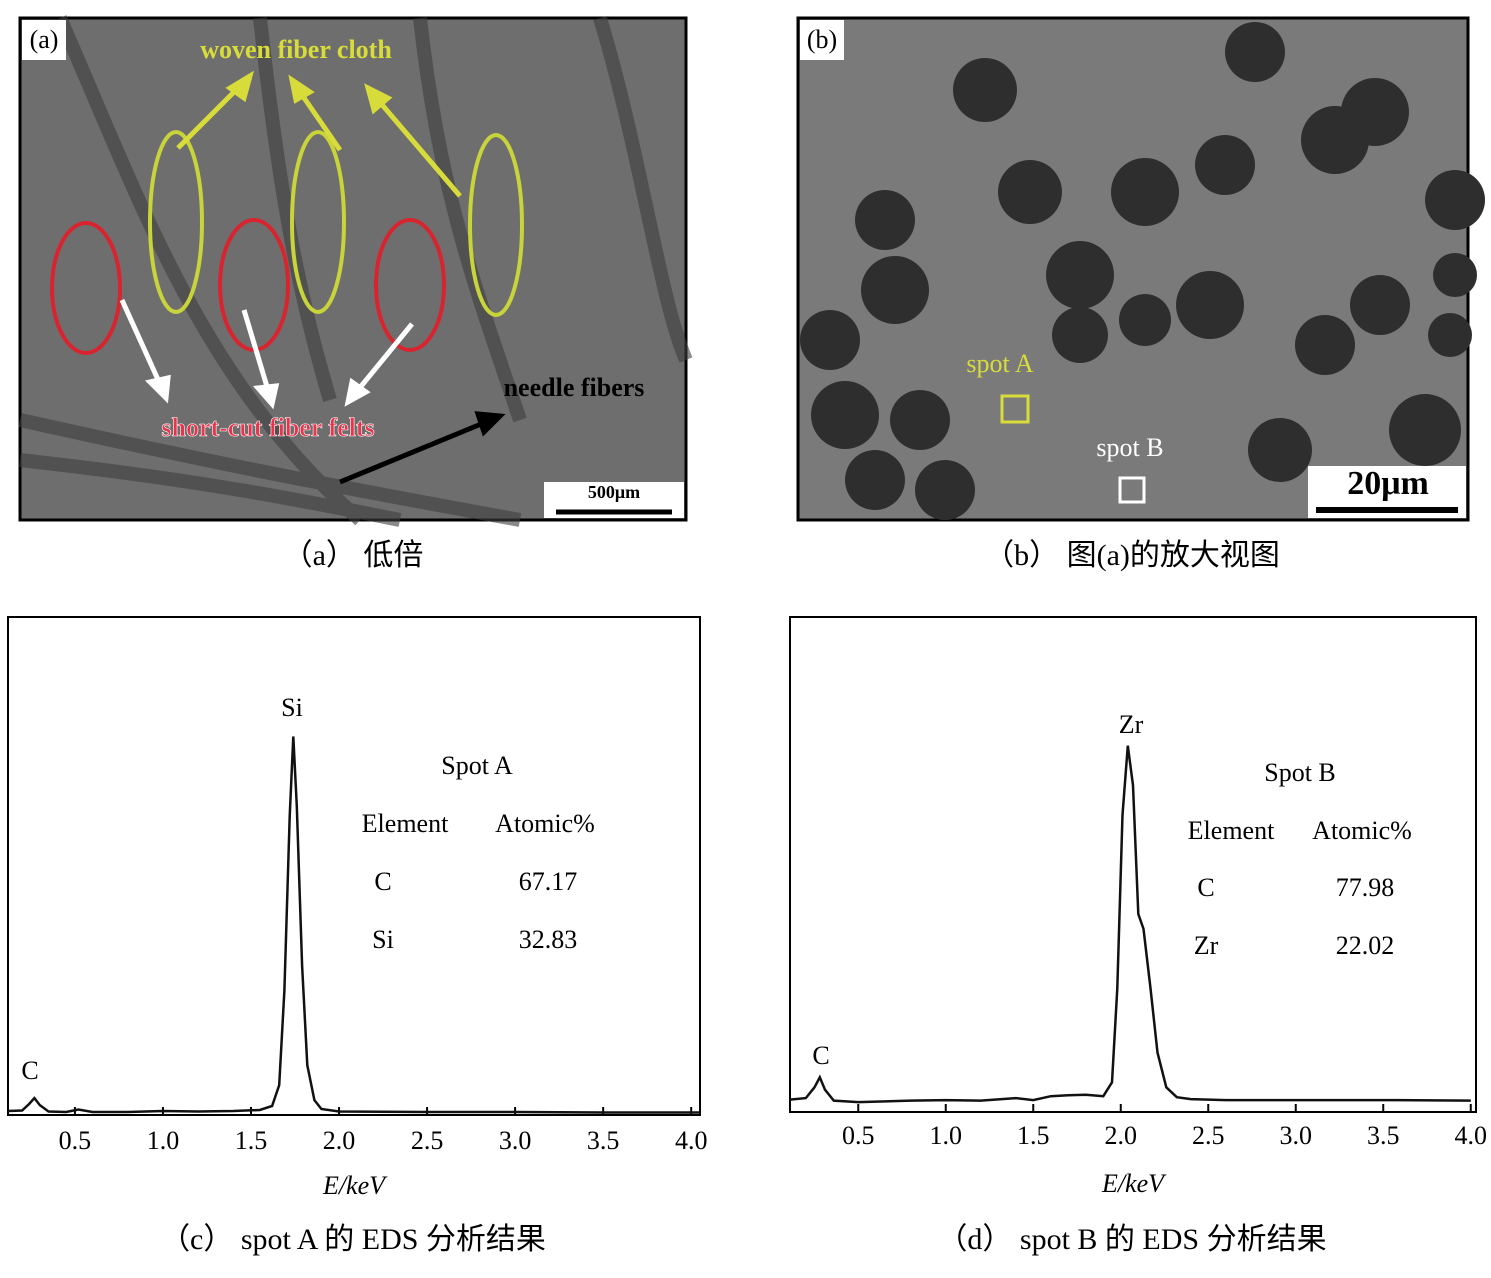 This screenshot has height=1278, width=1491. What do you see at coordinates (44, 39) in the screenshot?
I see `panel-label: (a)` at bounding box center [44, 39].